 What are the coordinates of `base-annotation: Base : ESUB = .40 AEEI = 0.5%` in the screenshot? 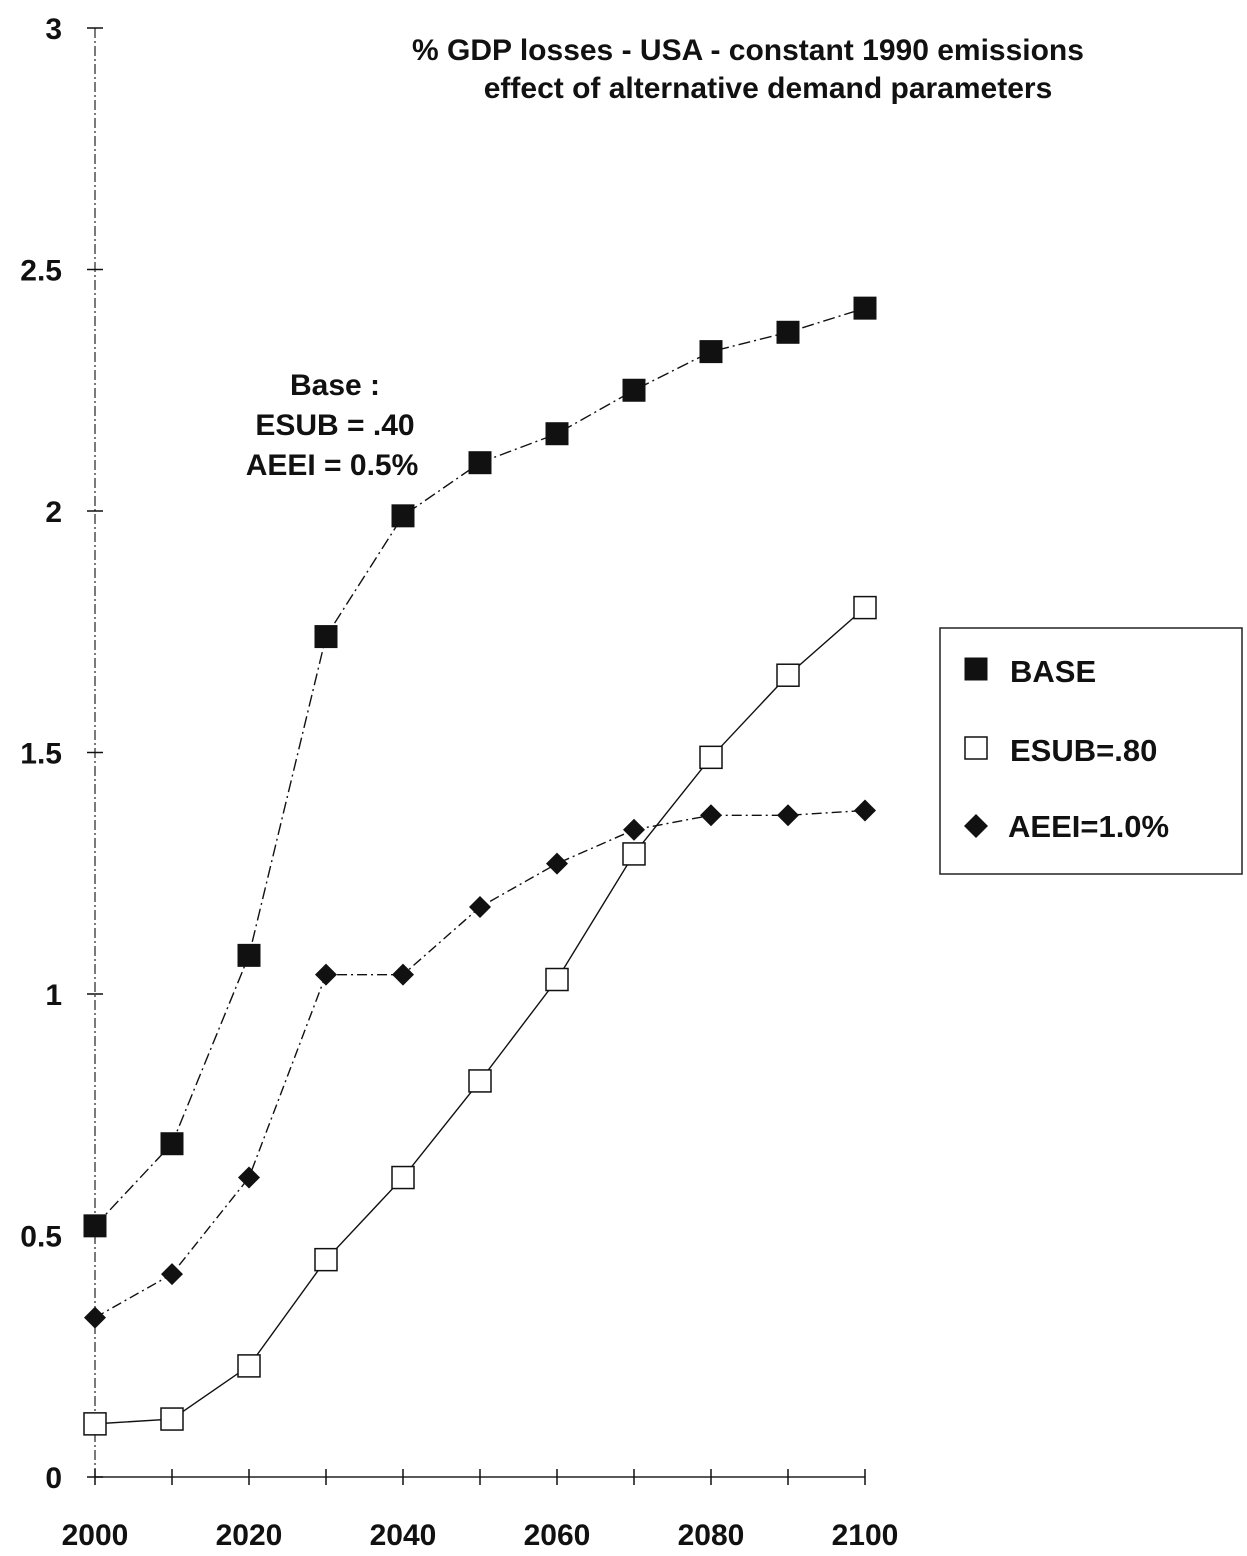 It's located at (332, 425).